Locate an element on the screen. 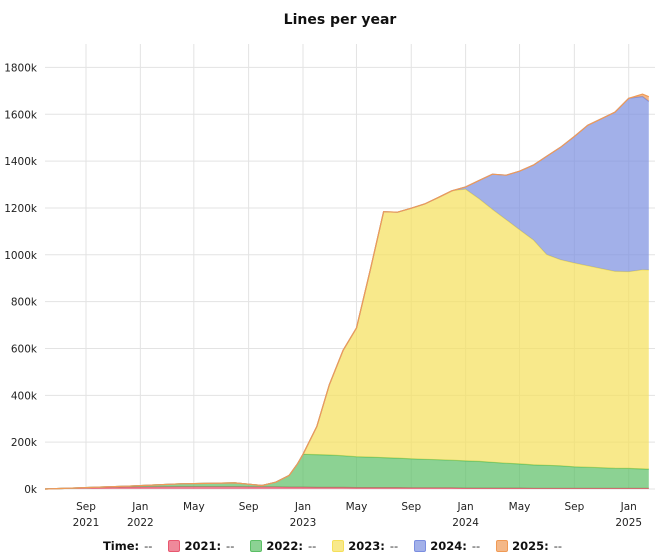 Image resolution: width=665 pixels, height=560 pixels. x-tick-year-label: 2025 is located at coordinates (628, 523).